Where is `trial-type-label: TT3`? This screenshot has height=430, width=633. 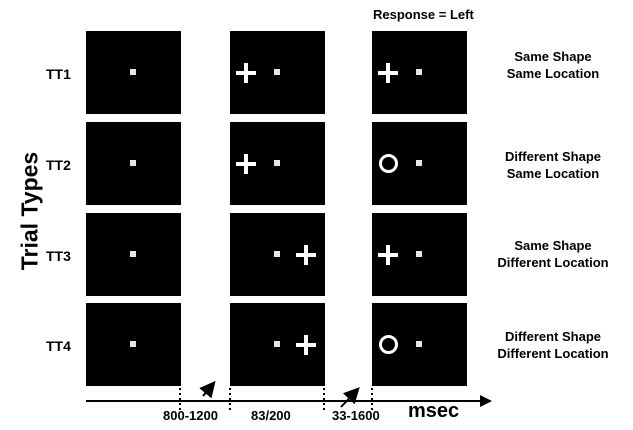 trial-type-label: TT3 is located at coordinates (58, 256).